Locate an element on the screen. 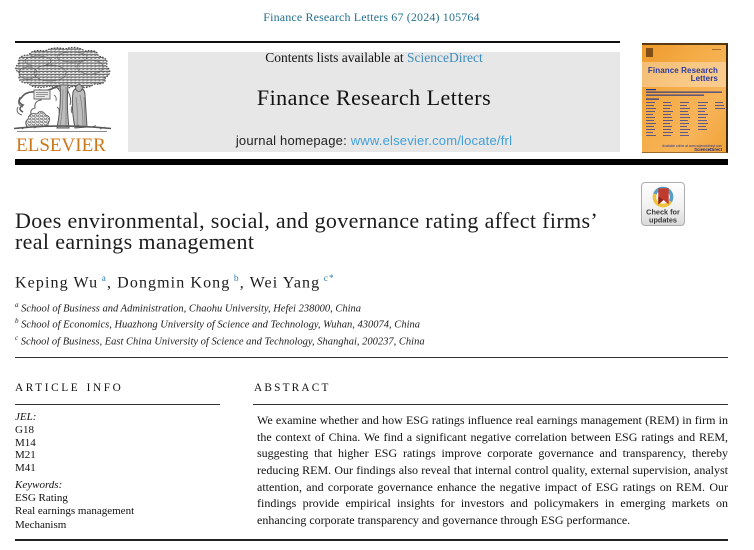 This screenshot has height=550, width=754. svg-text: ELSEVIER is located at coordinates (61, 145).